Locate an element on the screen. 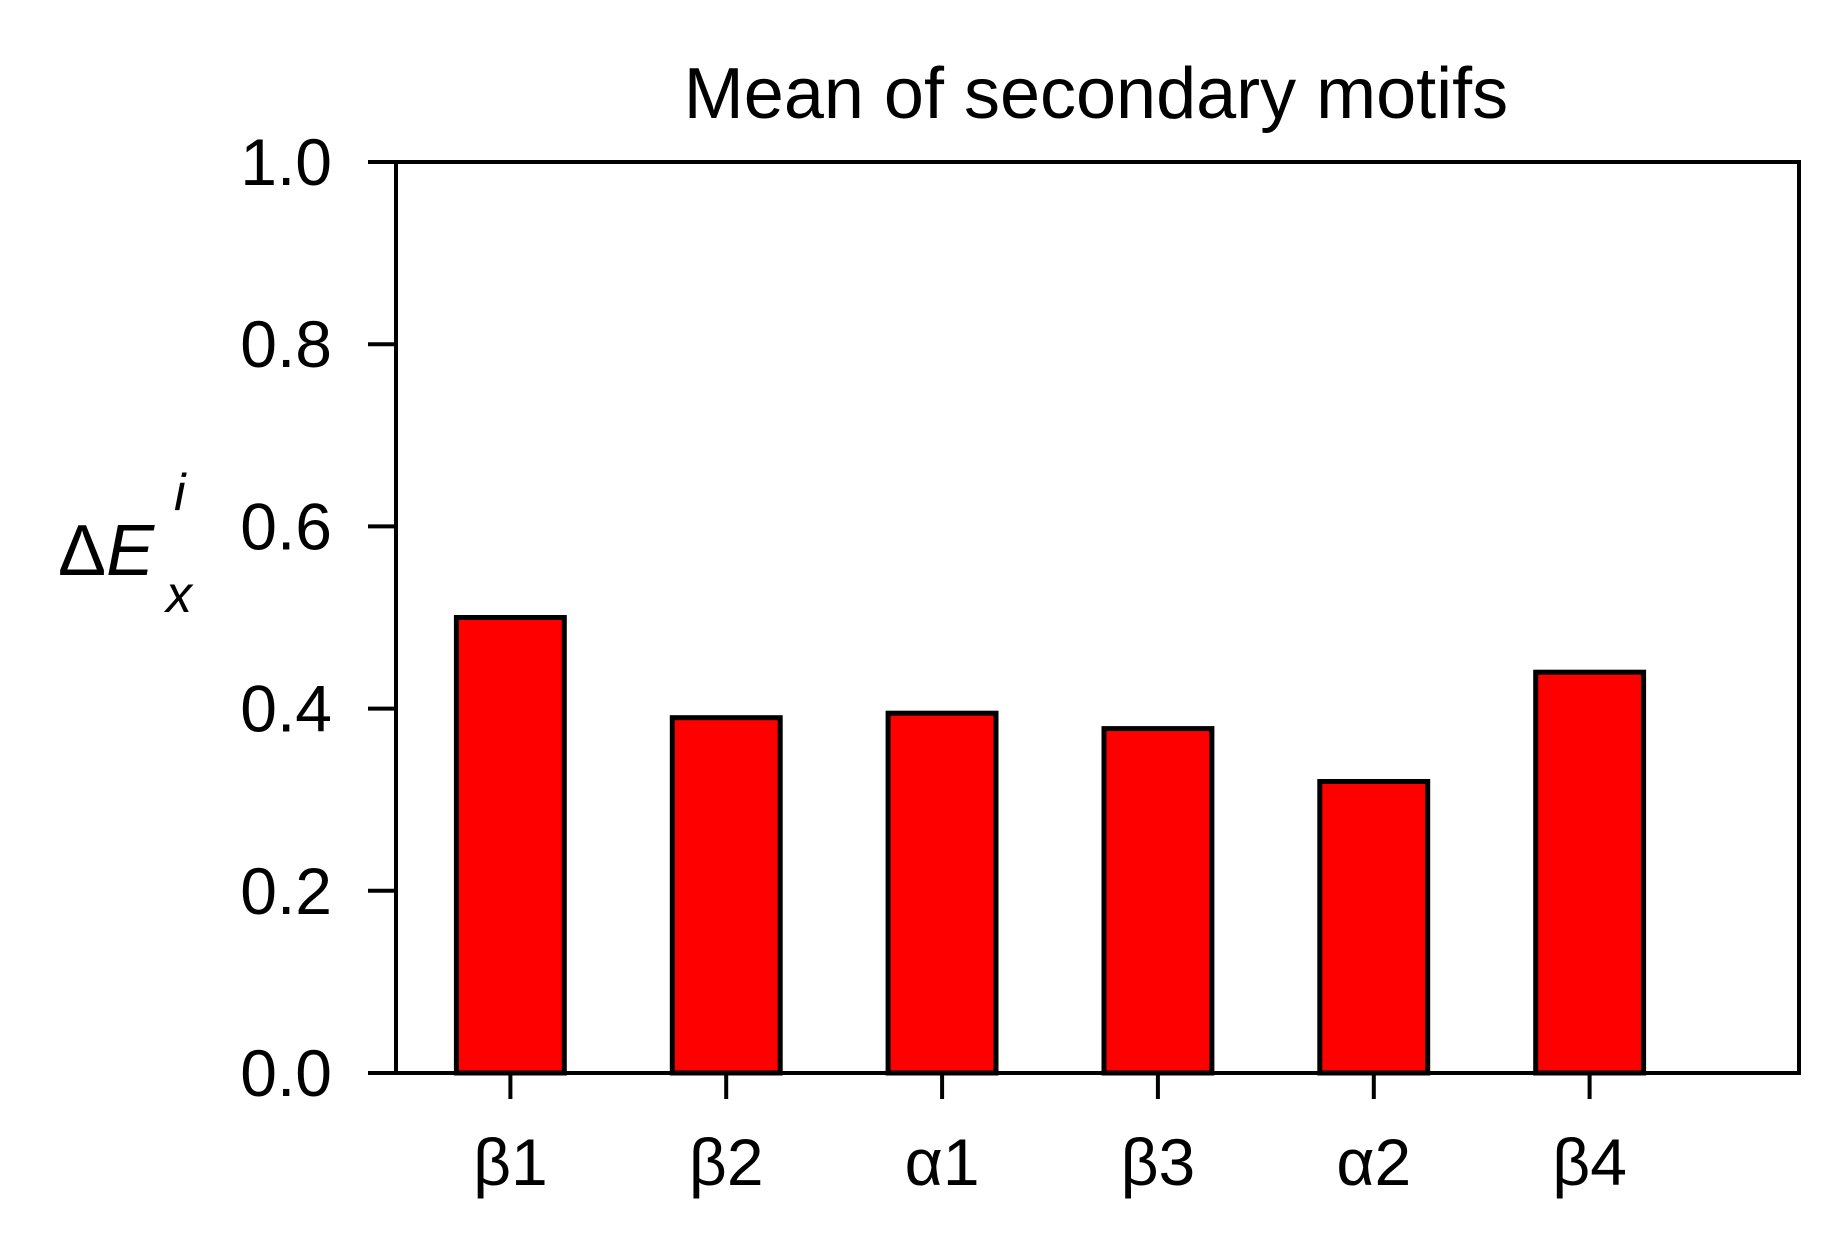 This screenshot has width=1847, height=1256. x-tick-label-1: β2 is located at coordinates (726, 1162).